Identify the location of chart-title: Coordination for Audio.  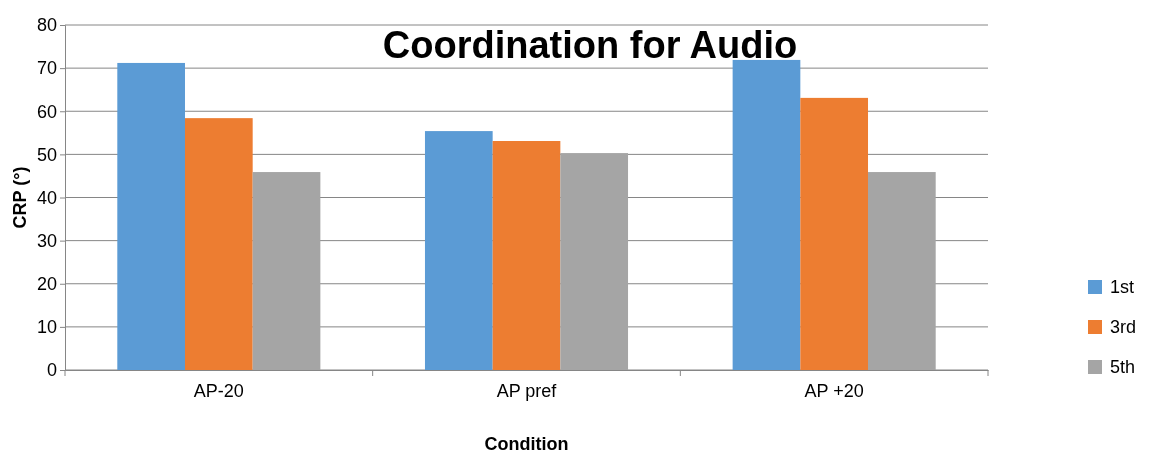
(590, 45).